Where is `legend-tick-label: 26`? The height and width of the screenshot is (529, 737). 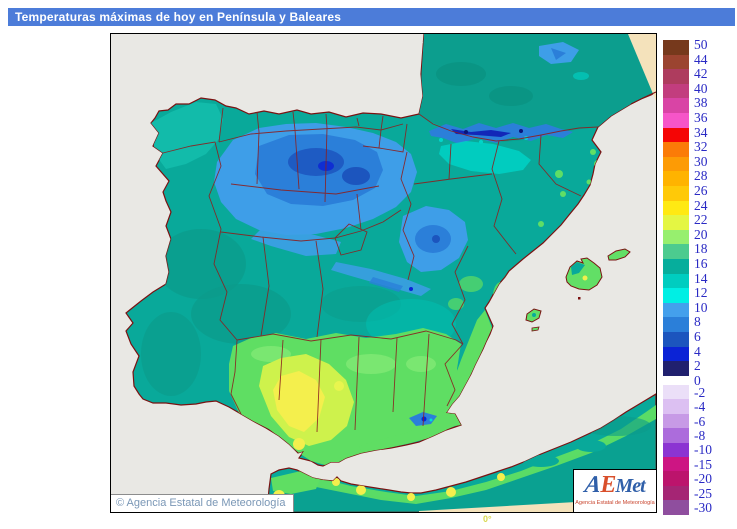
legend-tick-label: 26 is located at coordinates (701, 190).